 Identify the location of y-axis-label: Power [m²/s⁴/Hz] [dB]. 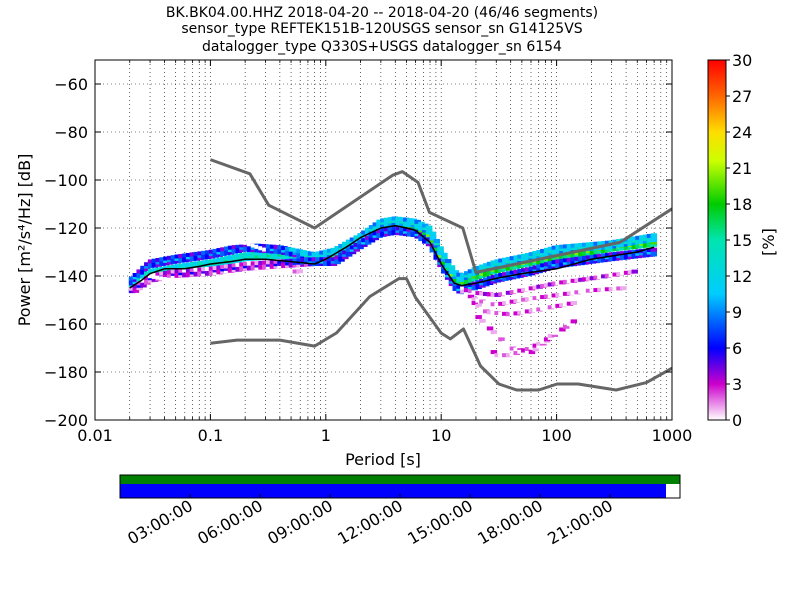
(24, 240).